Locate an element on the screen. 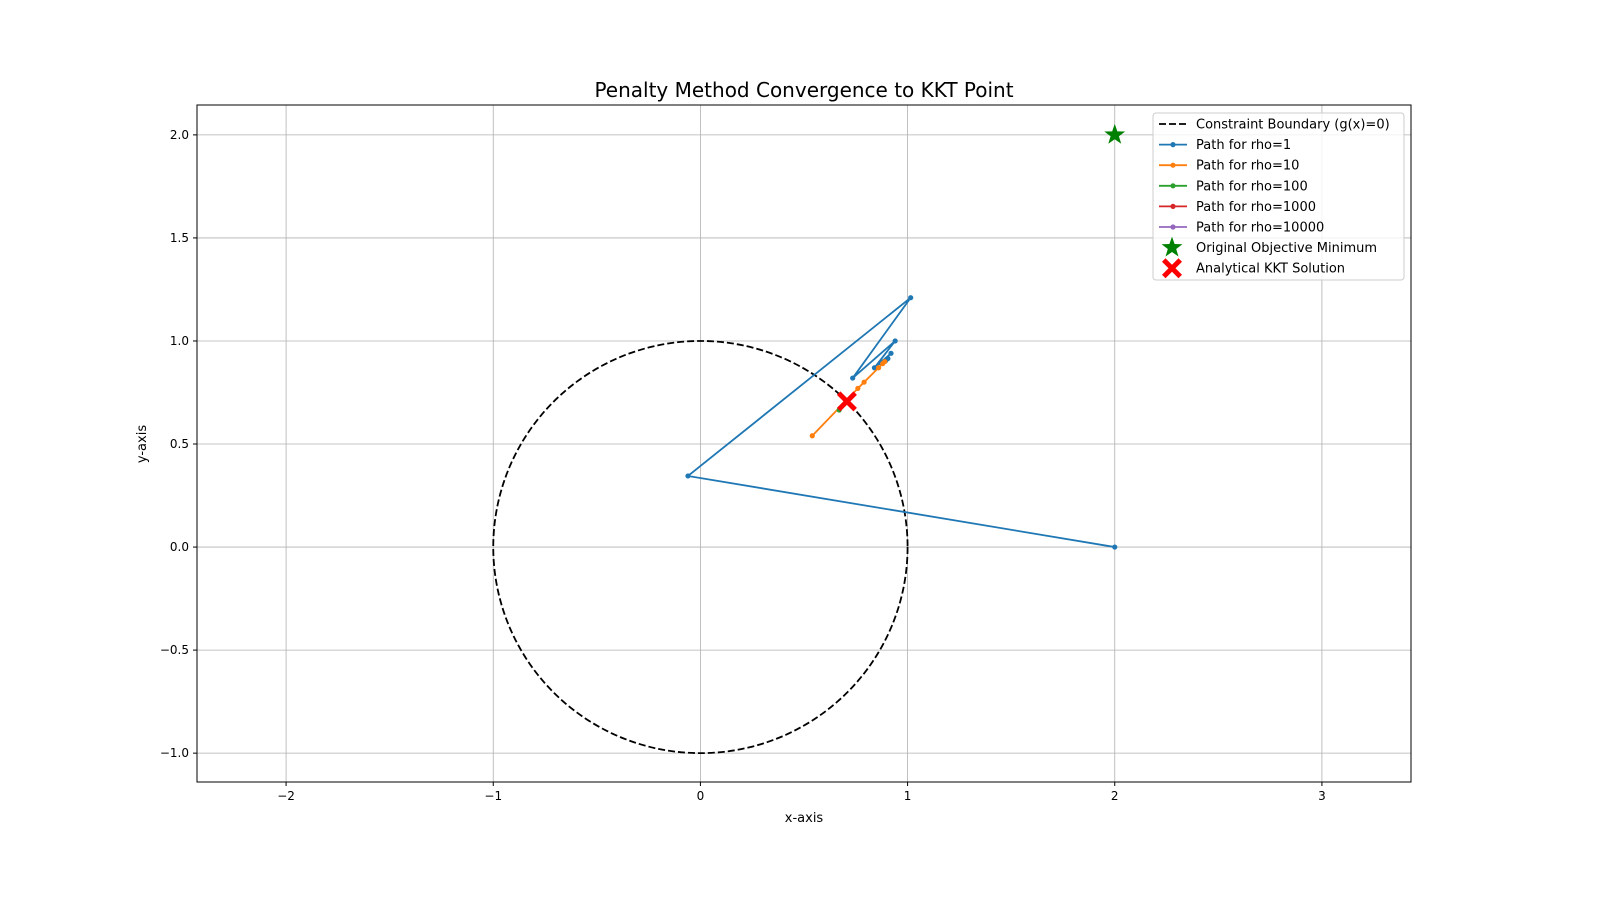 The image size is (1600, 897). y-tick-label: 1.0 is located at coordinates (179, 341).